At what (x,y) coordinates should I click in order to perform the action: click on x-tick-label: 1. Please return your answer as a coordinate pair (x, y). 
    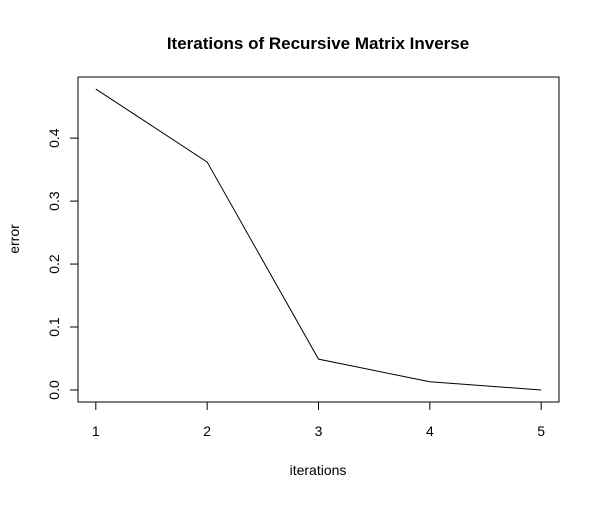
    Looking at the image, I should click on (96, 431).